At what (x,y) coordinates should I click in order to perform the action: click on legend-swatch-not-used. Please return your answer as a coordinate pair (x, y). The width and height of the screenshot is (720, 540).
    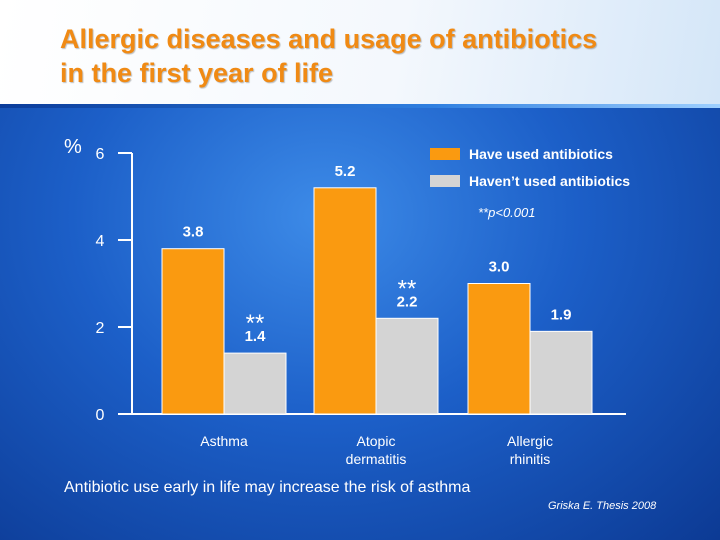
    Looking at the image, I should click on (445, 181).